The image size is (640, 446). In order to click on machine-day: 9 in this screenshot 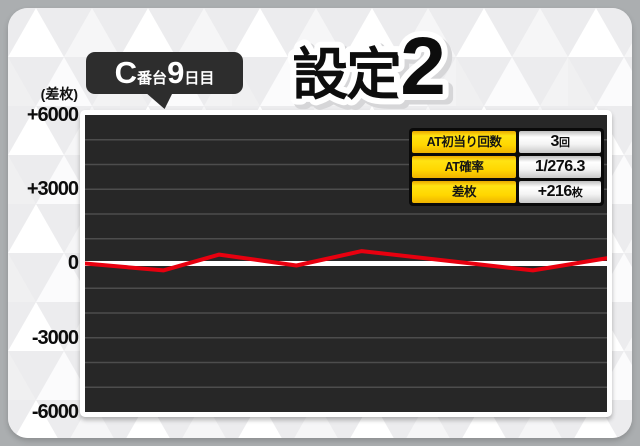, I will do `click(176, 72)`.